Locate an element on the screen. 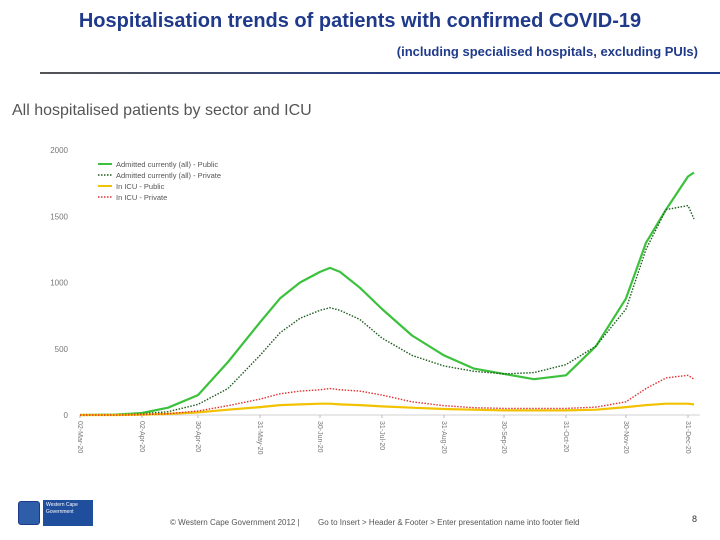 The width and height of the screenshot is (720, 540). x-tick-label: 31-Jul-20 is located at coordinates (381, 435).